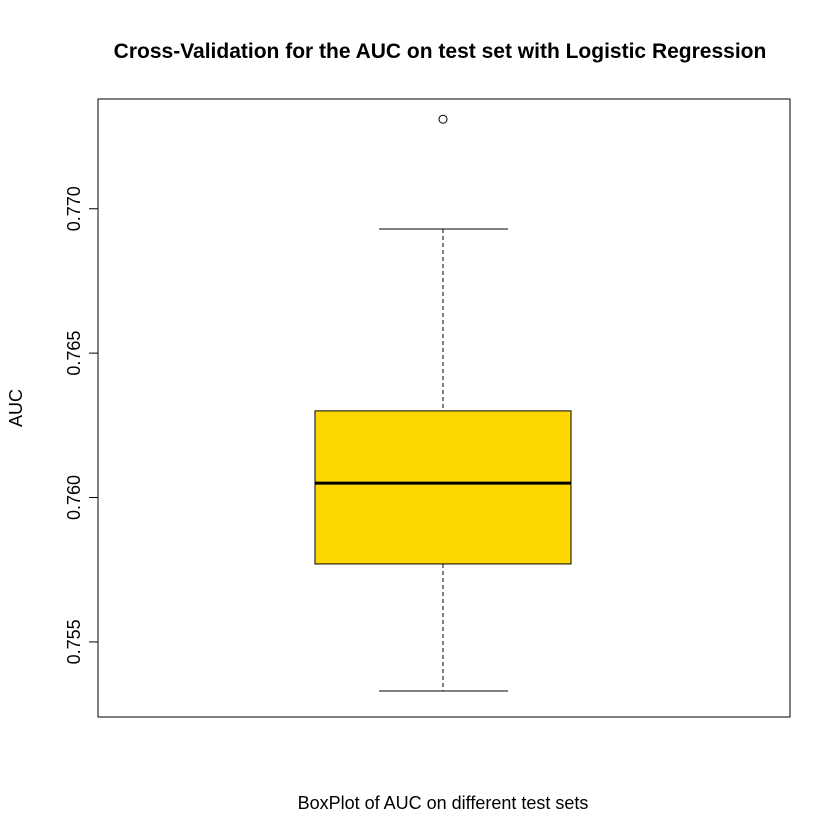 Image resolution: width=840 pixels, height=840 pixels. Describe the element at coordinates (74, 208) in the screenshot. I see `y-tick-label: 0.770` at that location.